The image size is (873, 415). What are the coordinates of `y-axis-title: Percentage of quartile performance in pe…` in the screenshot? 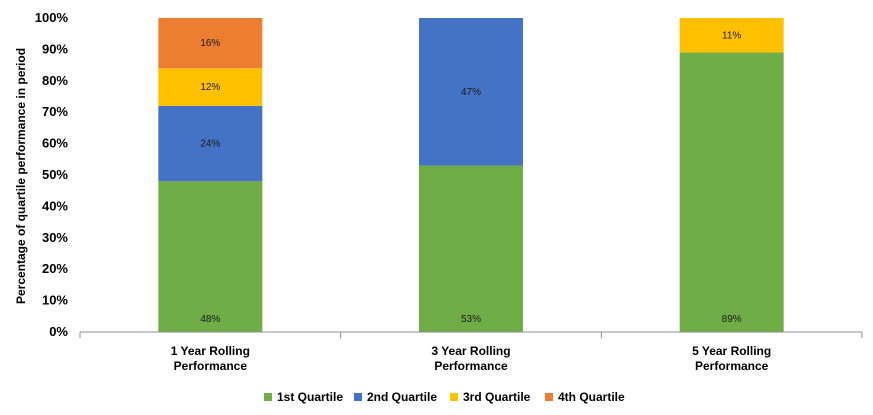 It's located at (21, 176).